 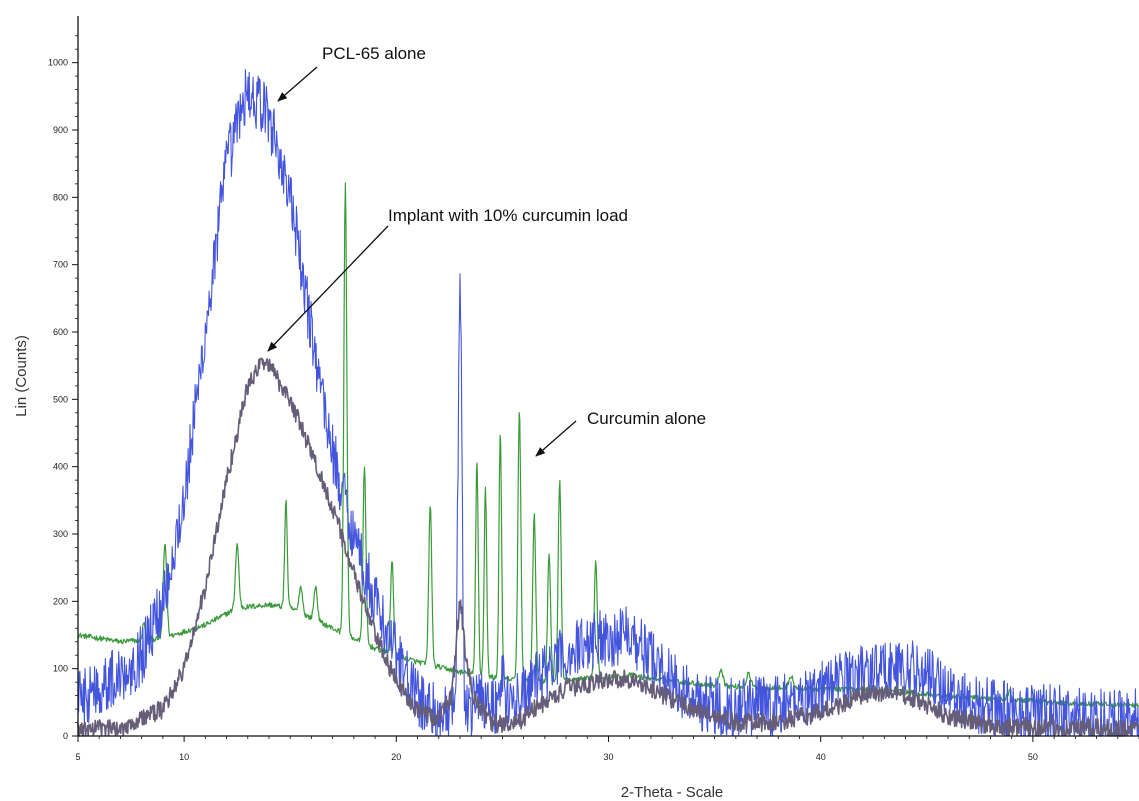 What do you see at coordinates (60, 534) in the screenshot?
I see `y-tick-label: 300` at bounding box center [60, 534].